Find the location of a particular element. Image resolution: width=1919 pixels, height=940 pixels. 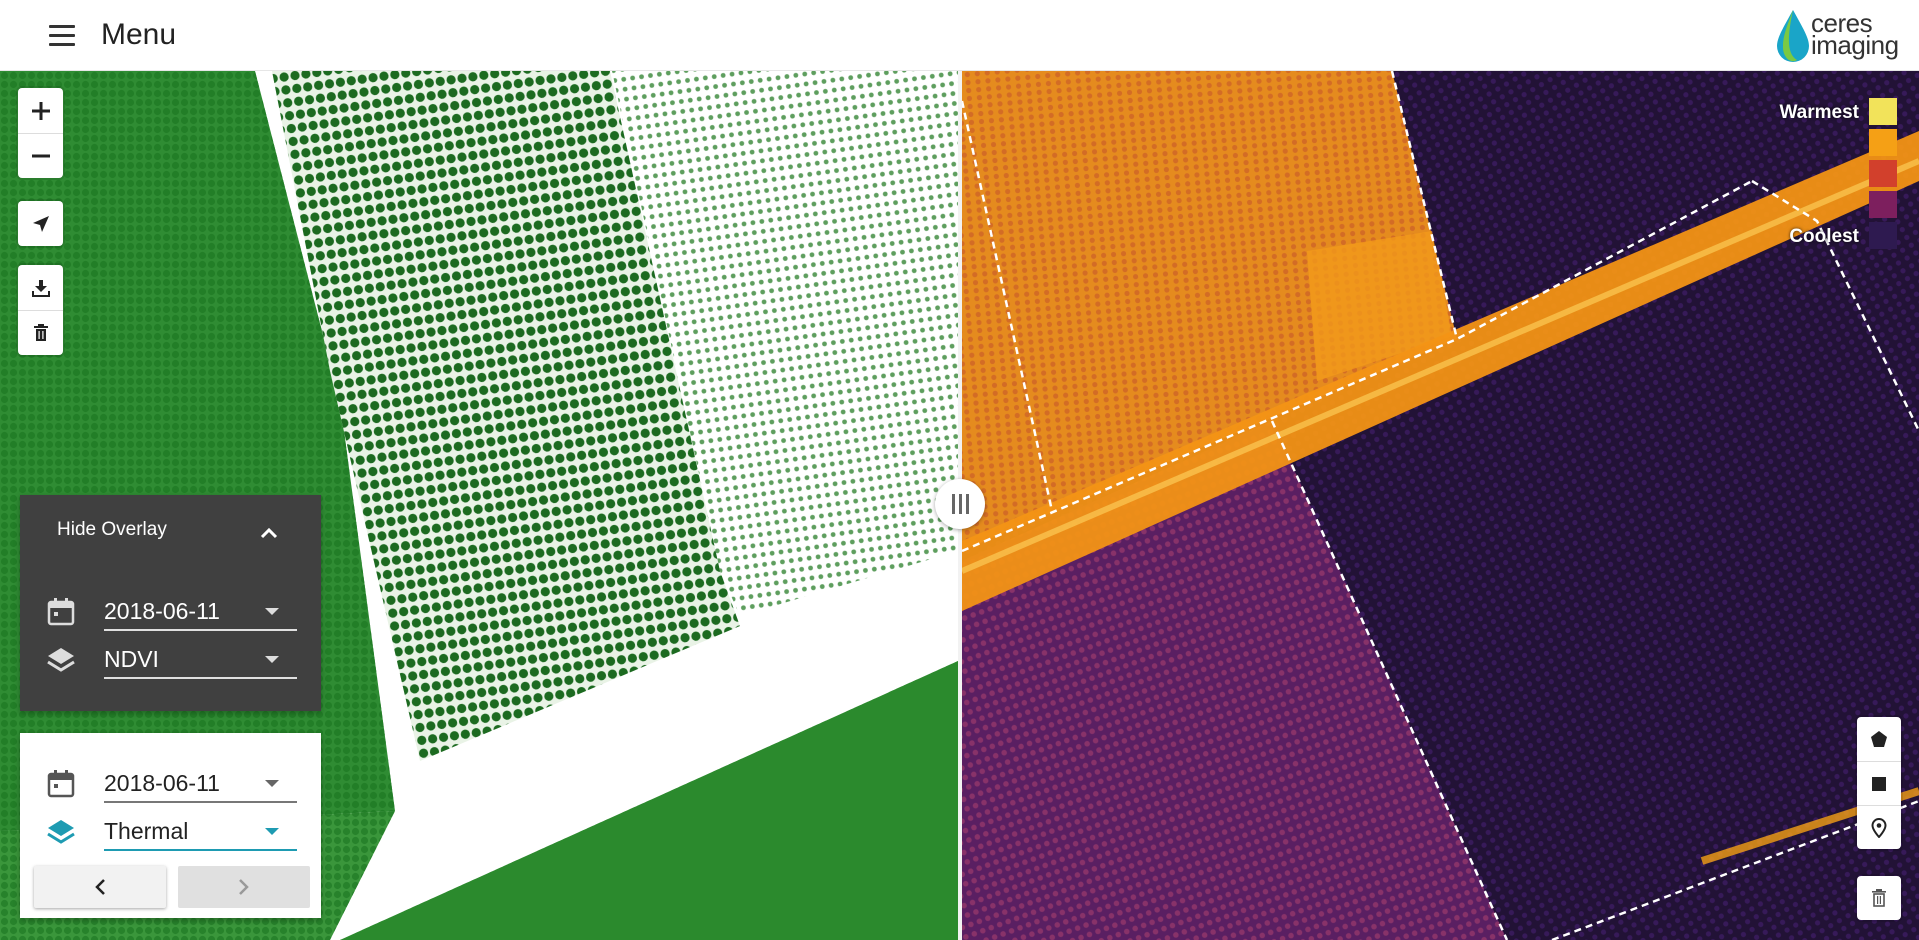

download-icon is located at coordinates (40, 288).